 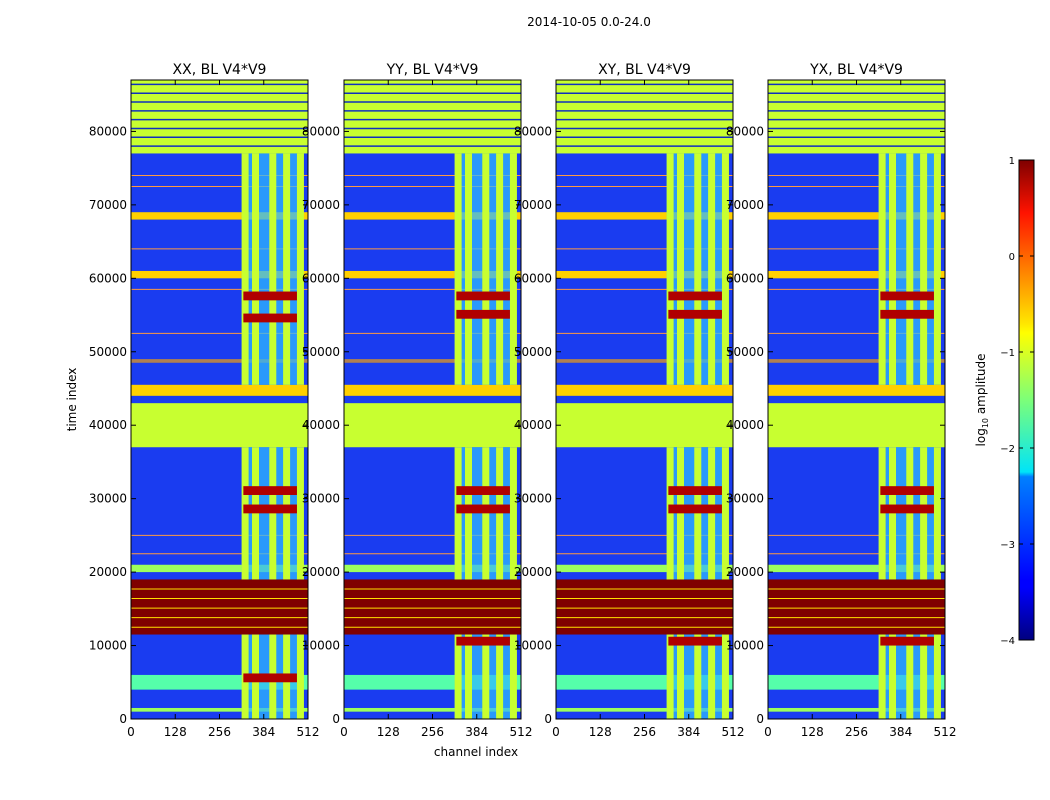 I want to click on panel-title: YX, BL V4*V9, so click(x=856, y=70).